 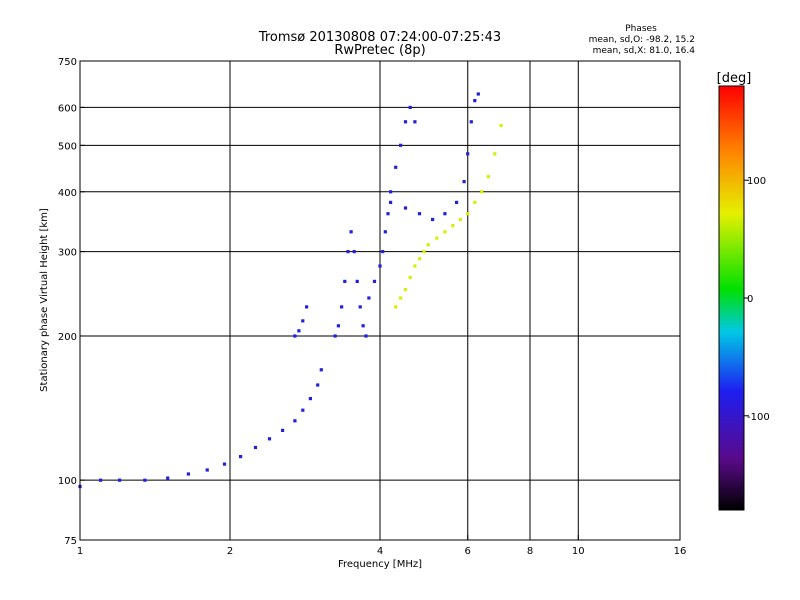 What do you see at coordinates (67, 108) in the screenshot?
I see `y-tick-label: 600` at bounding box center [67, 108].